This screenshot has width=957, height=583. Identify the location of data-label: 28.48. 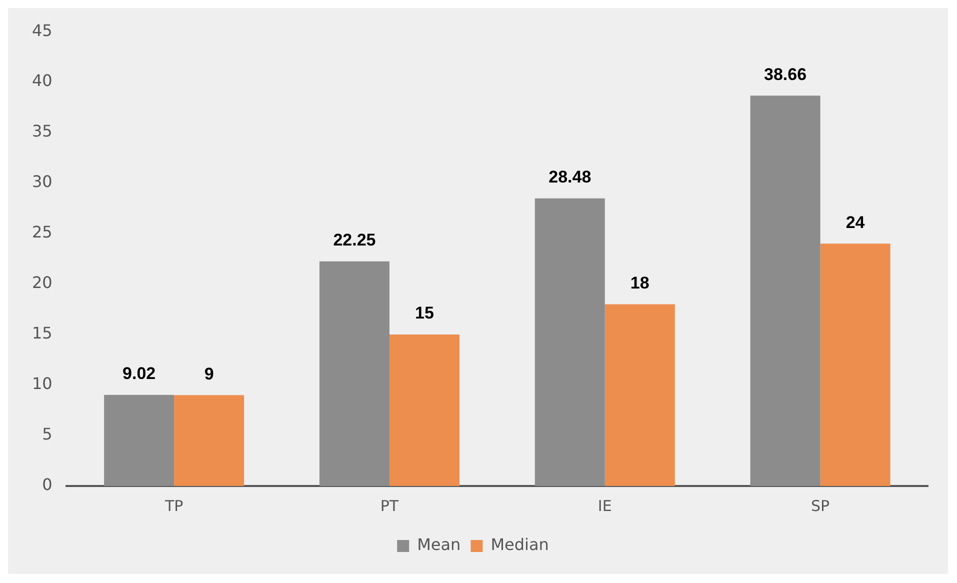
(570, 177).